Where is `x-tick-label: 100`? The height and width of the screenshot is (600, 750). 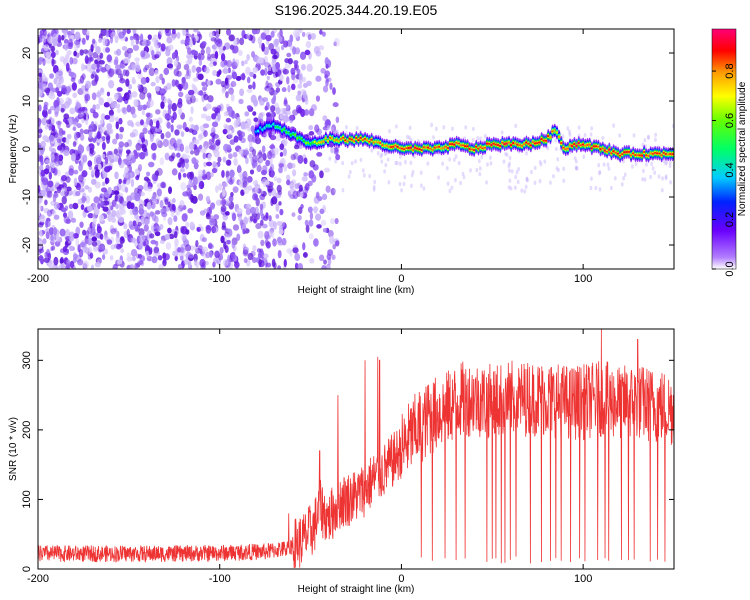 x-tick-label: 100 is located at coordinates (583, 579).